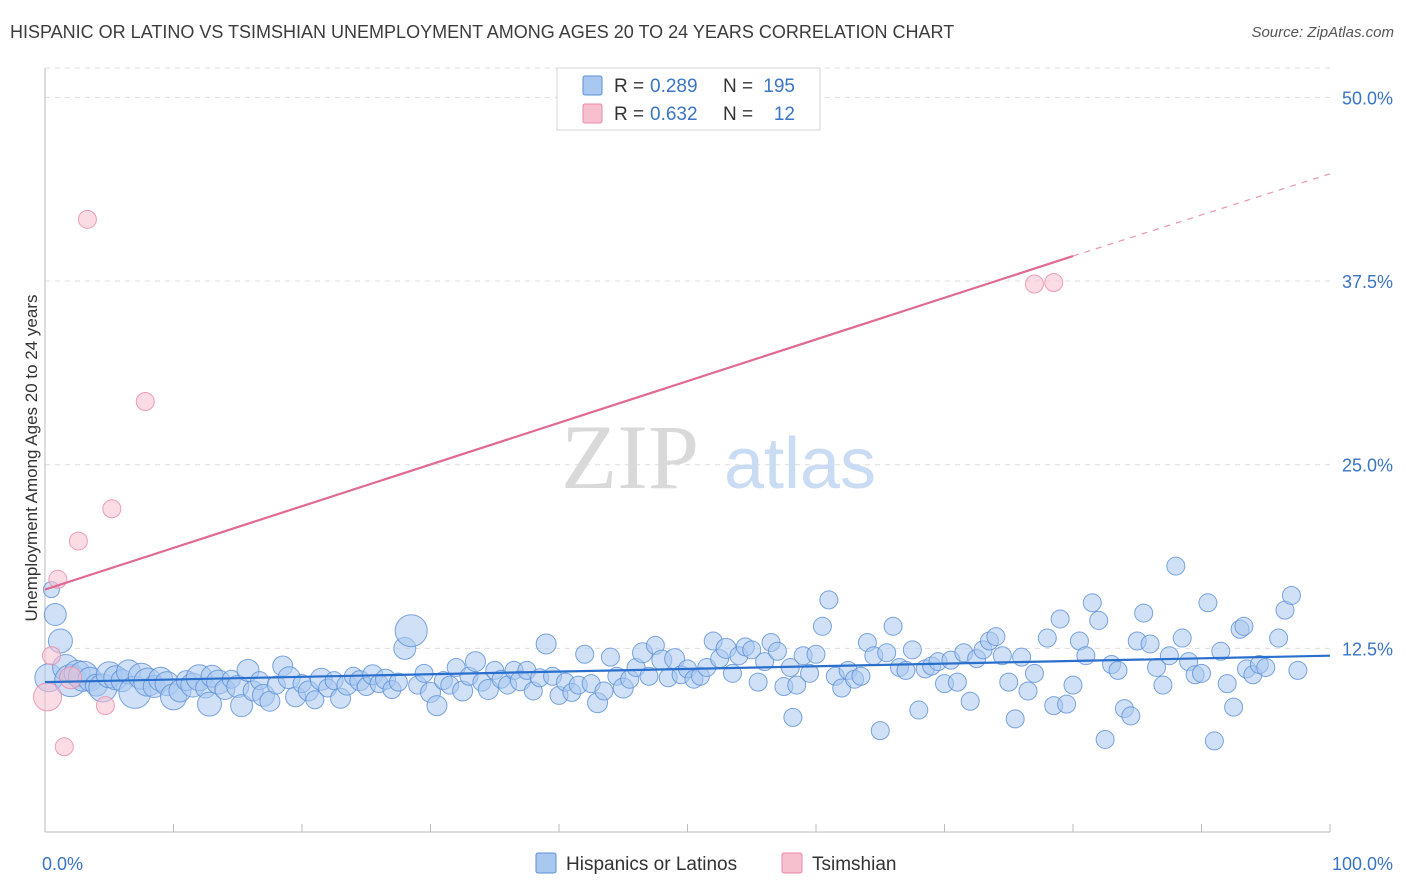  Describe the element at coordinates (718, 457) in the screenshot. I see `watermark: ZIP atlas` at that location.